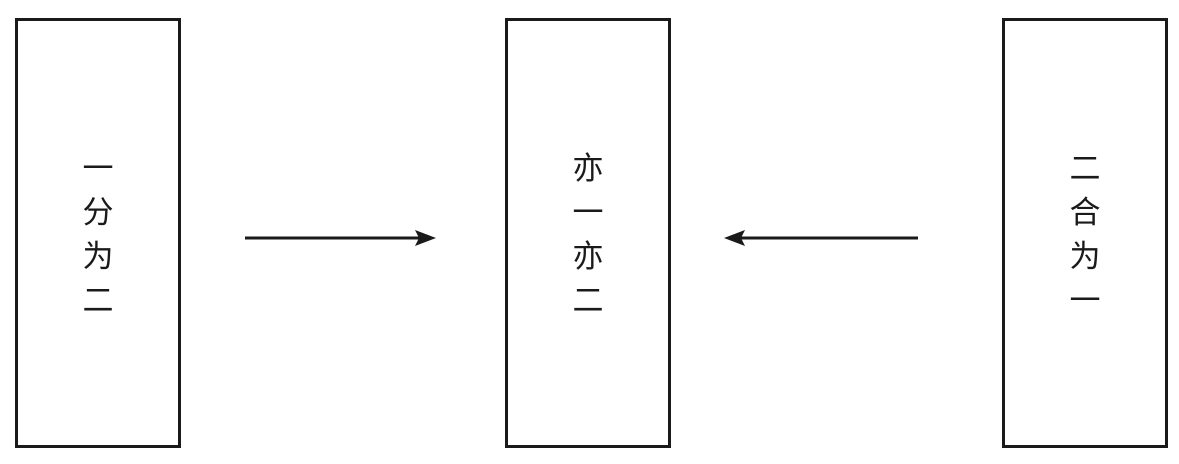 This screenshot has height=464, width=1179. Describe the element at coordinates (1085, 301) in the screenshot. I see `box-right-char-4: 一` at that location.